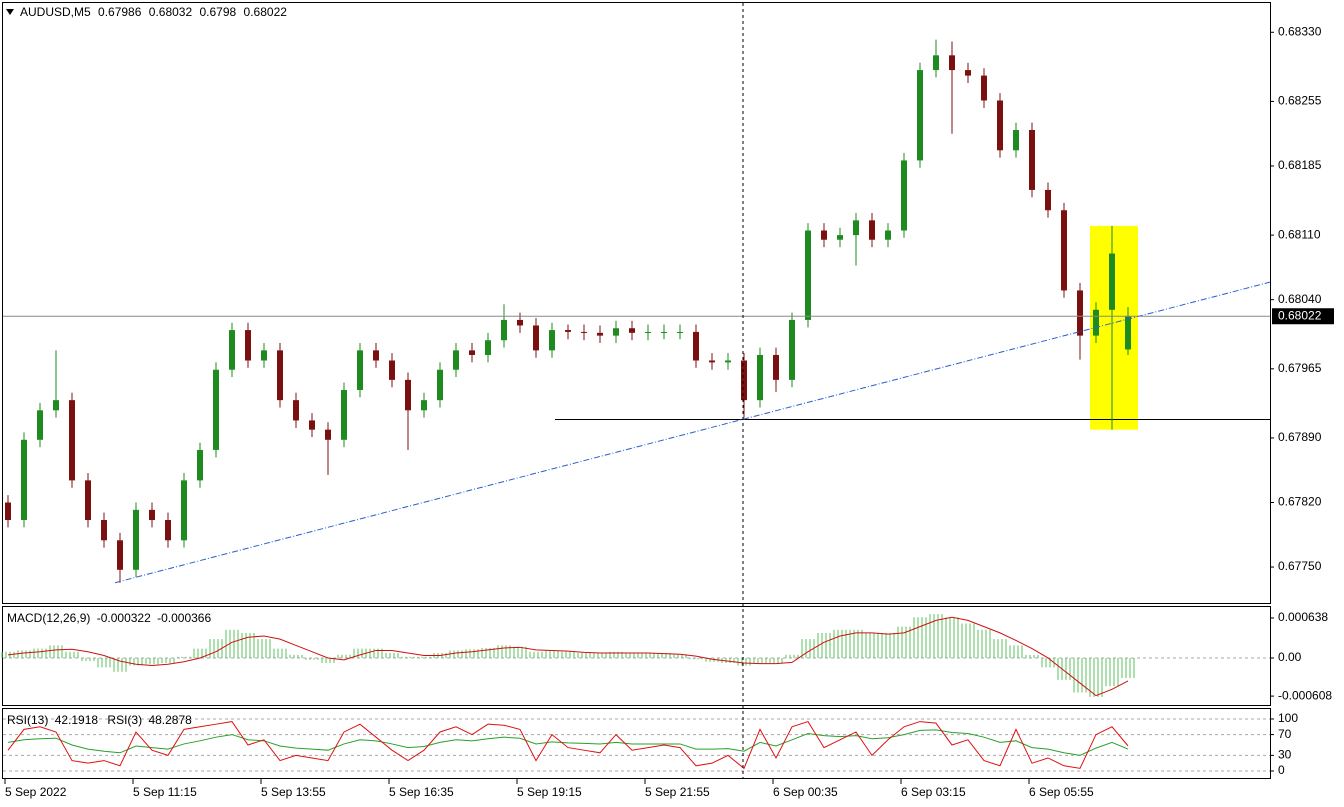  What do you see at coordinates (10, 12) in the screenshot?
I see `menu-triangle` at bounding box center [10, 12].